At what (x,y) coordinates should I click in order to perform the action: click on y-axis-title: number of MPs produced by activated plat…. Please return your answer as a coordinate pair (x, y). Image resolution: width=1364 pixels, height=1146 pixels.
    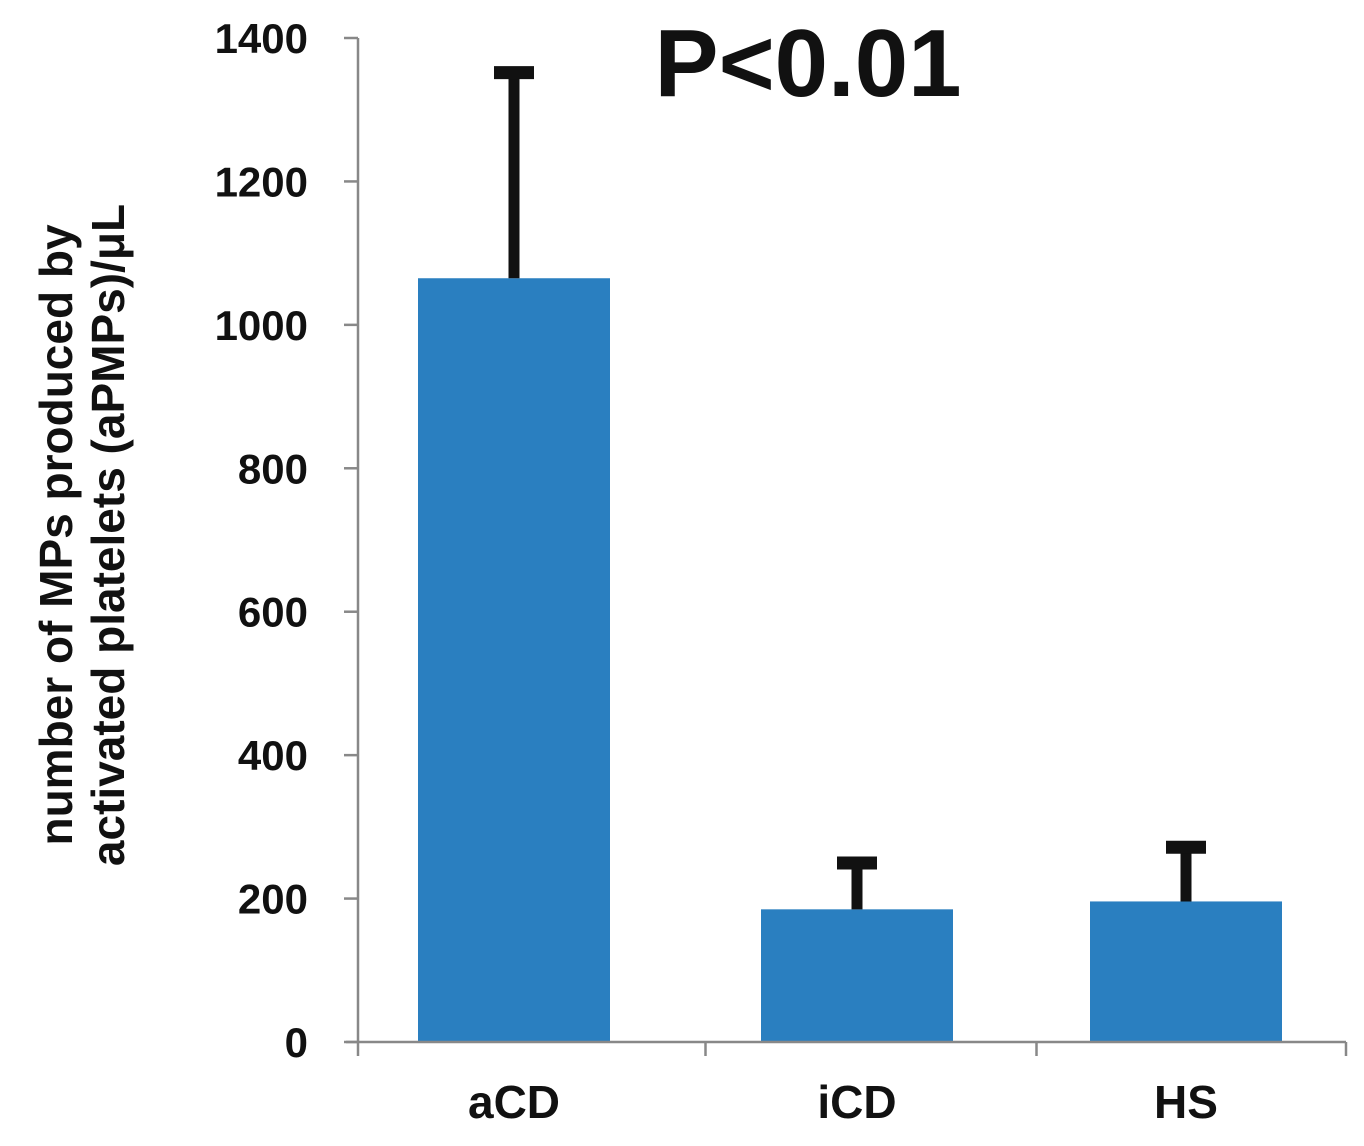
    Looking at the image, I should click on (82, 535).